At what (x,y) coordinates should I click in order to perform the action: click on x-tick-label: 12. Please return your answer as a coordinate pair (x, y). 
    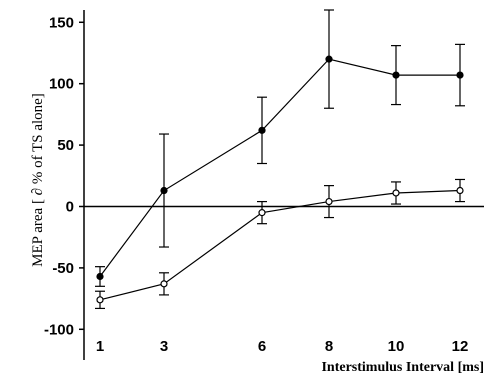
    Looking at the image, I should click on (460, 346).